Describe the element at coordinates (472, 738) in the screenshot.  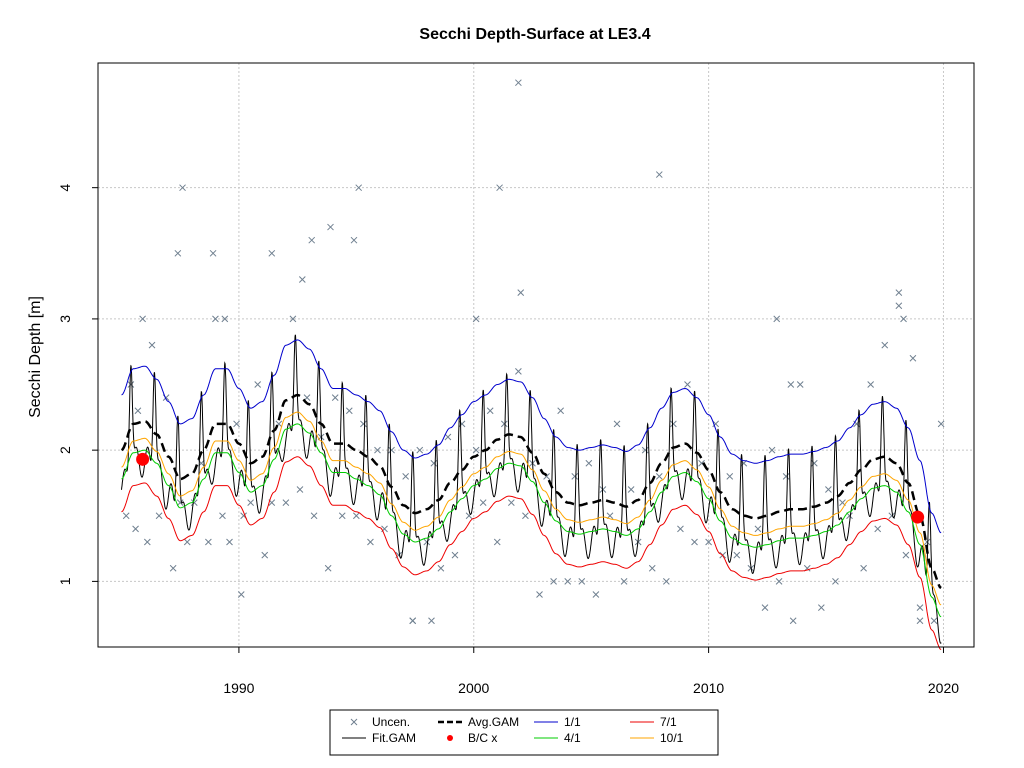
I see `legend-item: B/C x` at that location.